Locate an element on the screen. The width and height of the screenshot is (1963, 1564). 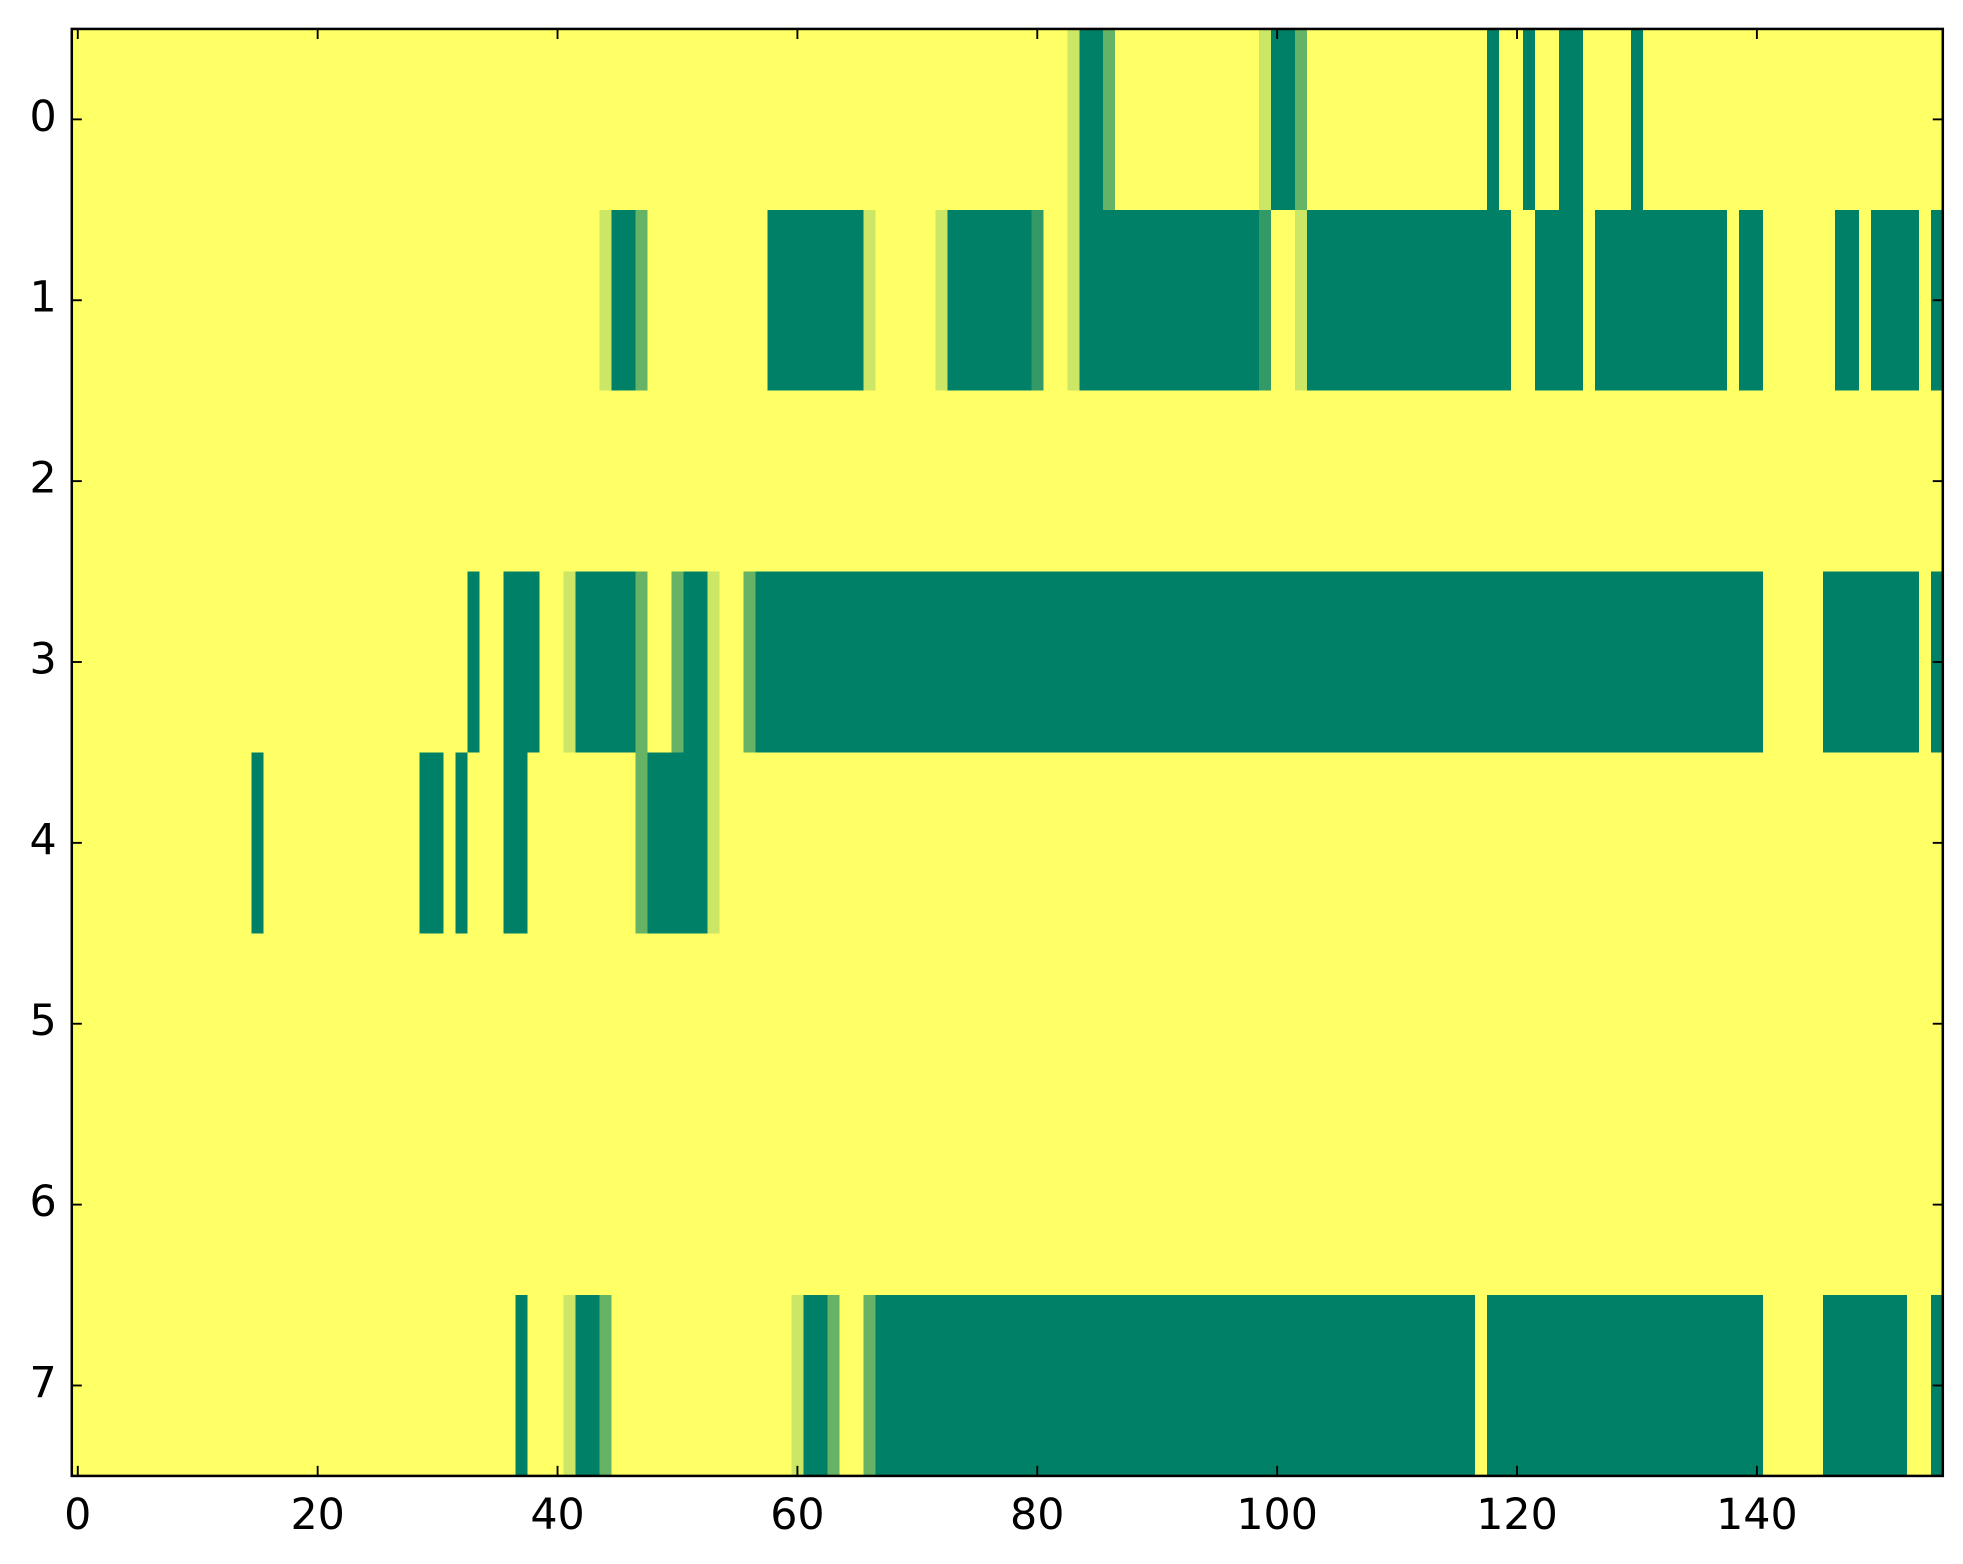
y-tick-label: 2 is located at coordinates (42, 479).